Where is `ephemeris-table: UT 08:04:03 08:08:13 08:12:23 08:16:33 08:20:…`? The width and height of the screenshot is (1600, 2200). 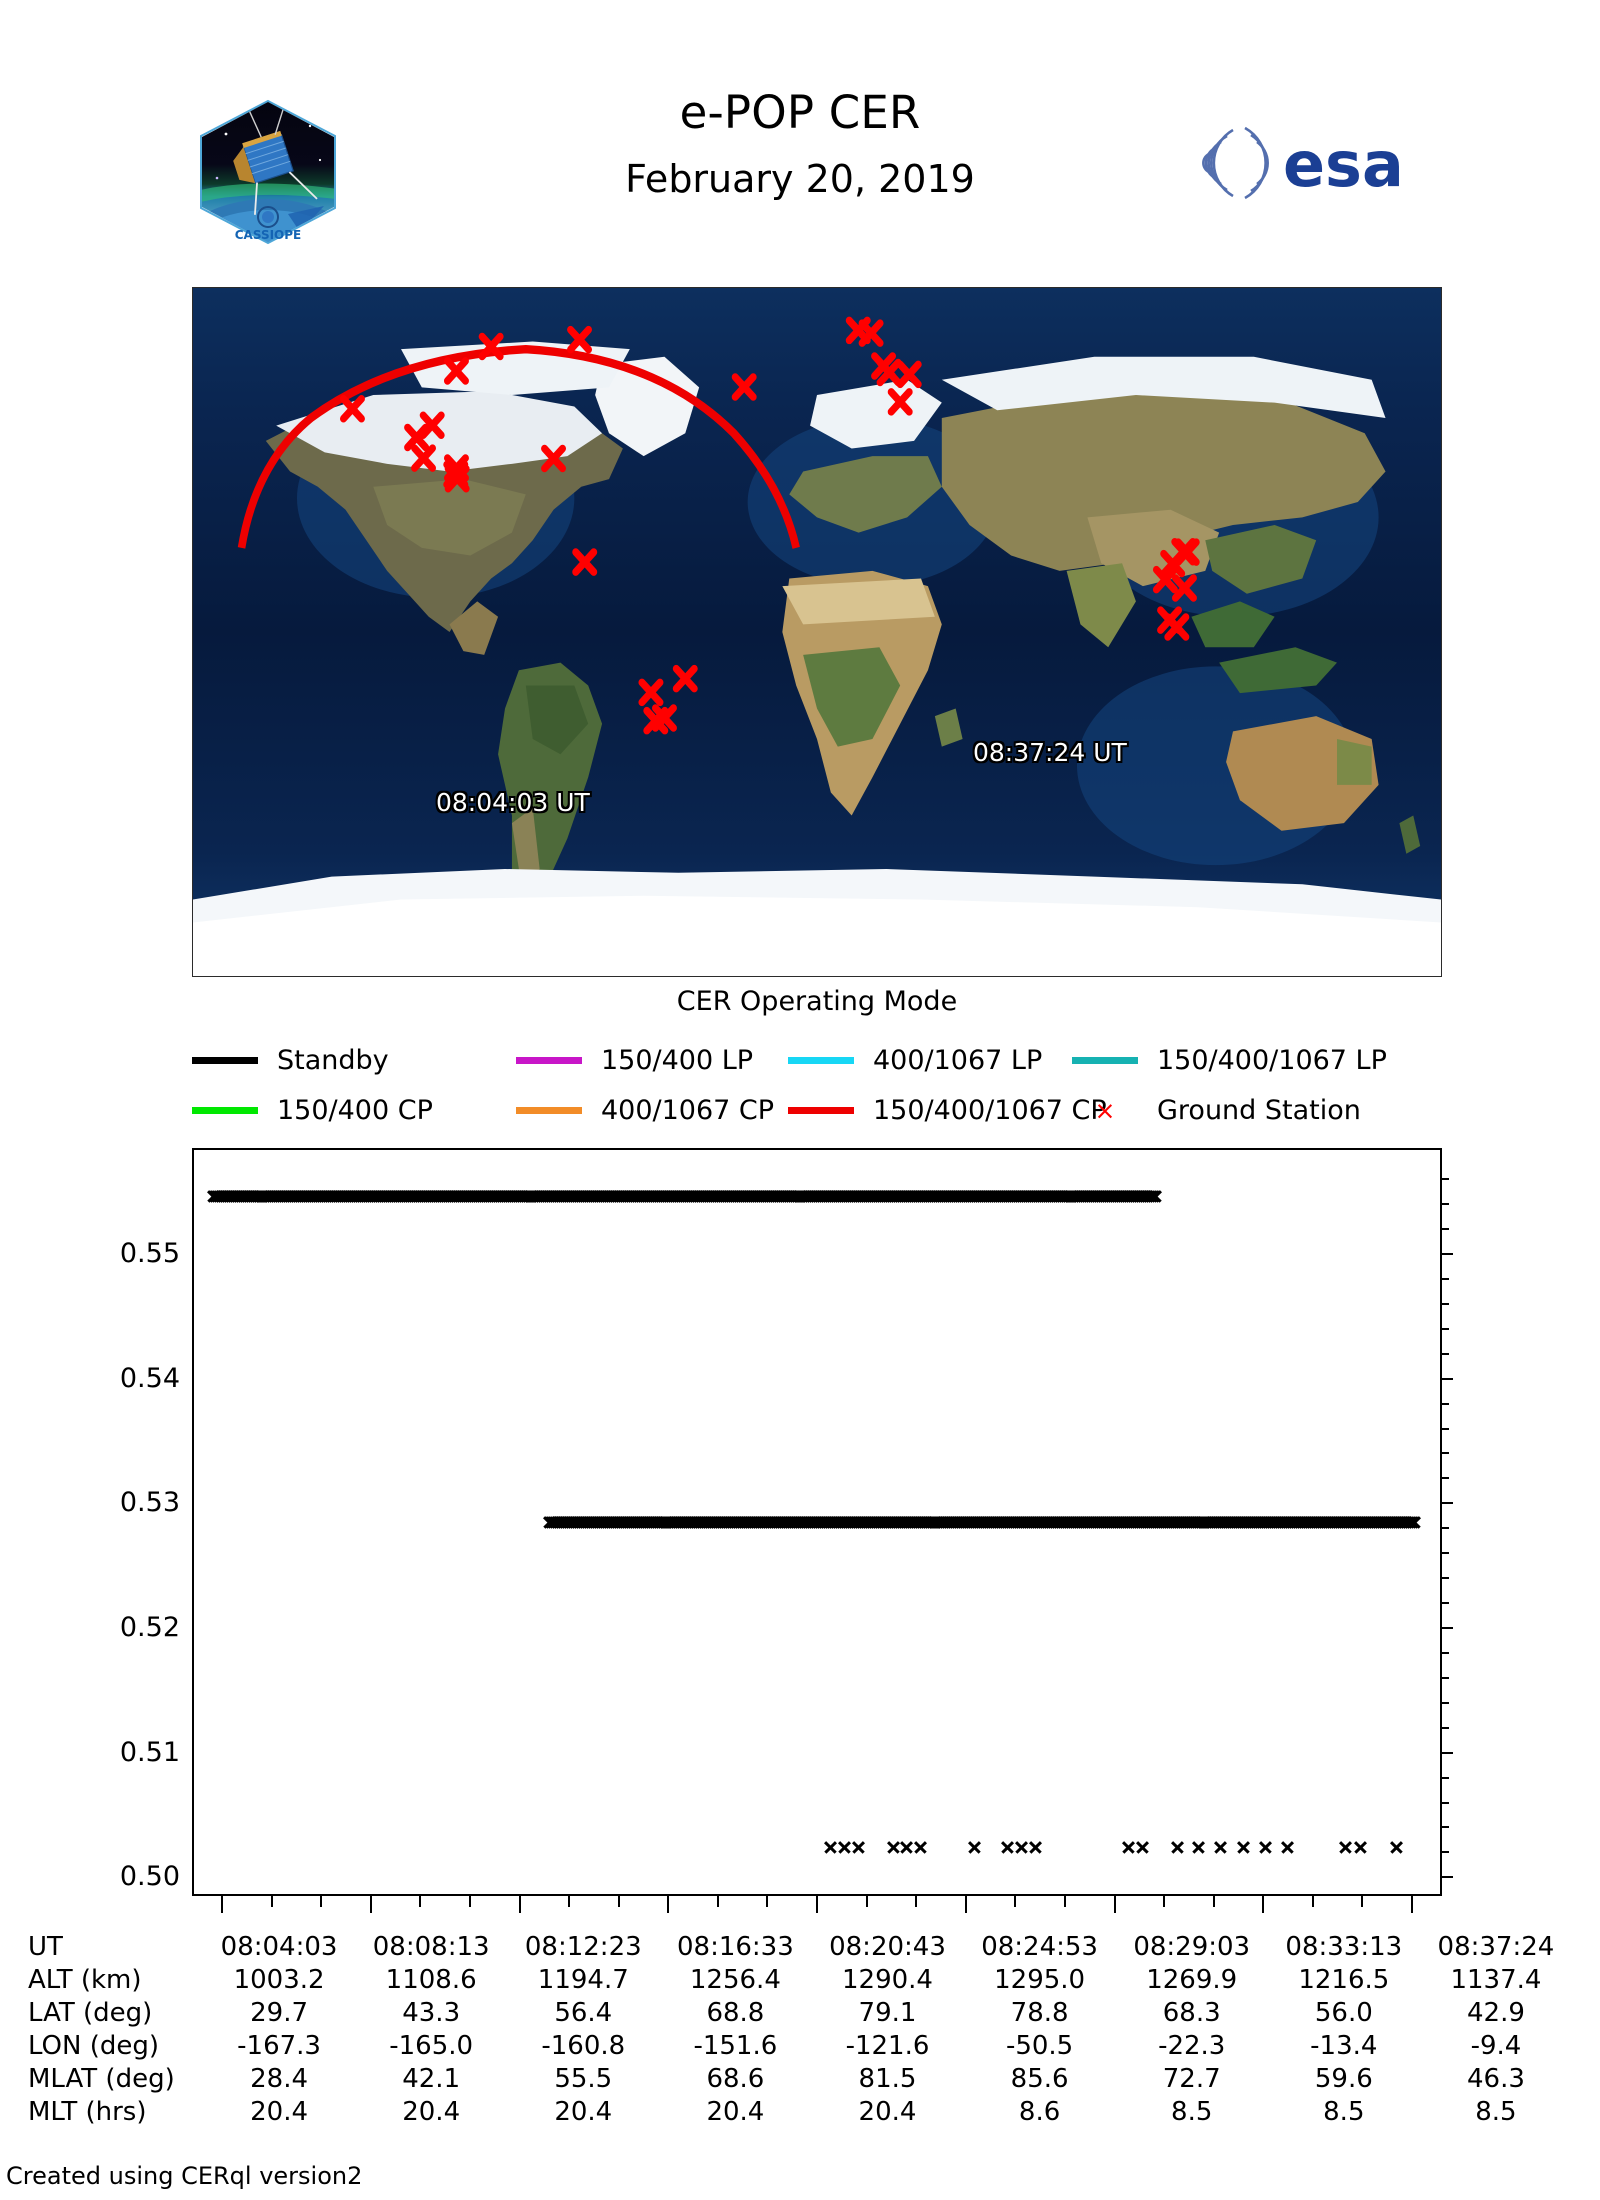 ephemeris-table: UT 08:04:03 08:08:13 08:12:23 08:16:33 08:20:… is located at coordinates (800, 2030).